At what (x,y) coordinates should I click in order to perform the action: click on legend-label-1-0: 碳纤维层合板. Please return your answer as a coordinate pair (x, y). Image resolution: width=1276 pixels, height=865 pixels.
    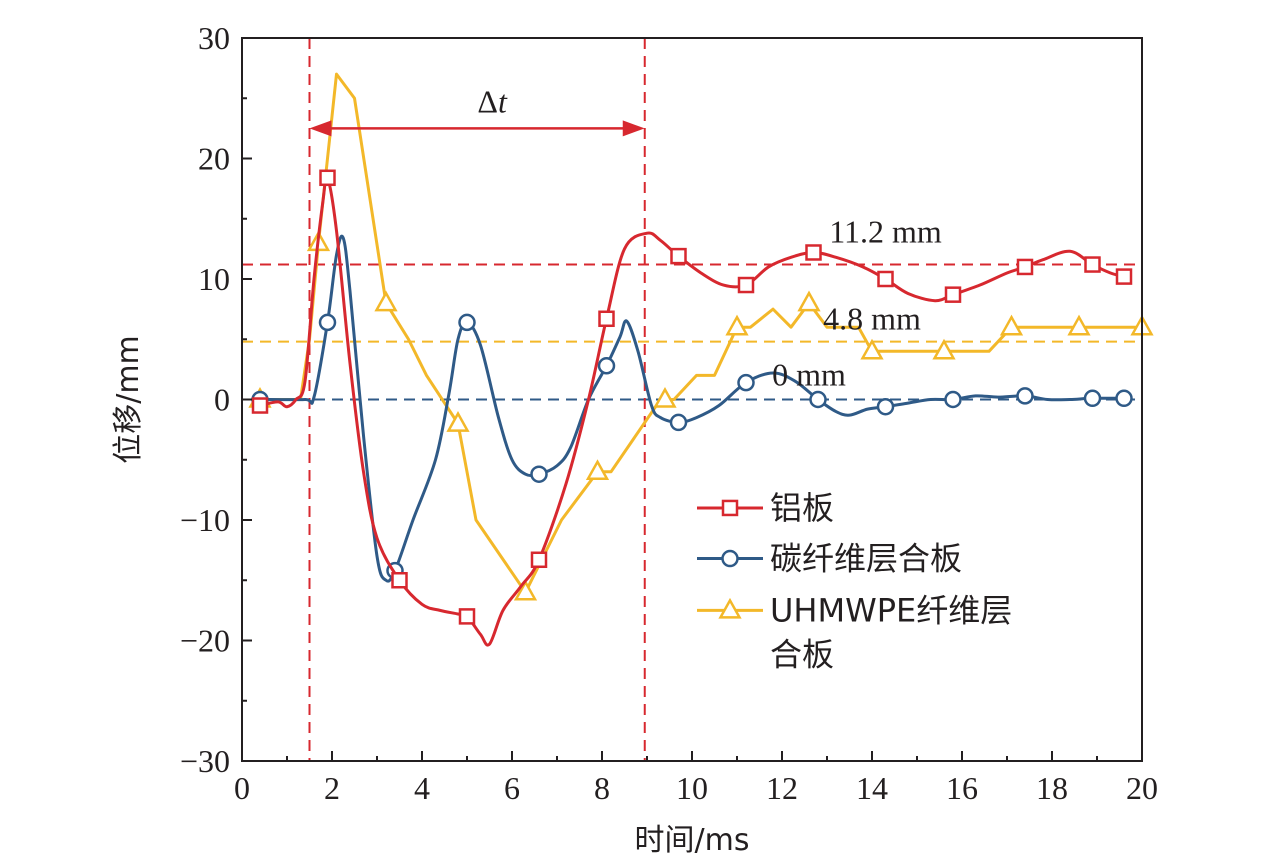
    Looking at the image, I should click on (866, 559).